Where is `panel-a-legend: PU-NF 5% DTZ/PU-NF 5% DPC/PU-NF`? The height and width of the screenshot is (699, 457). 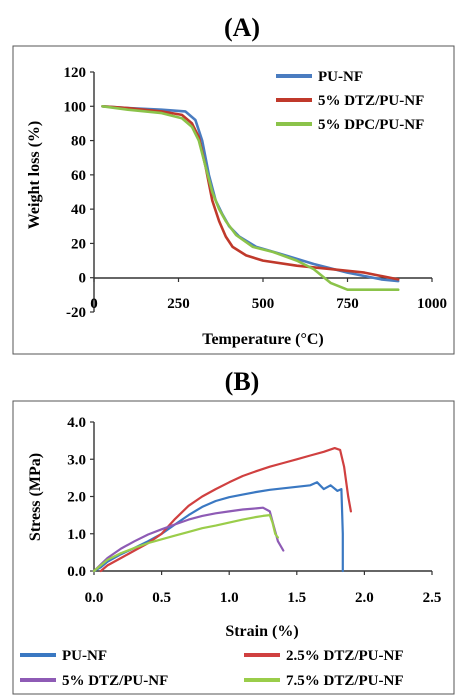 panel-a-legend: PU-NF 5% DTZ/PU-NF 5% DPC/PU-NF is located at coordinates (350, 101).